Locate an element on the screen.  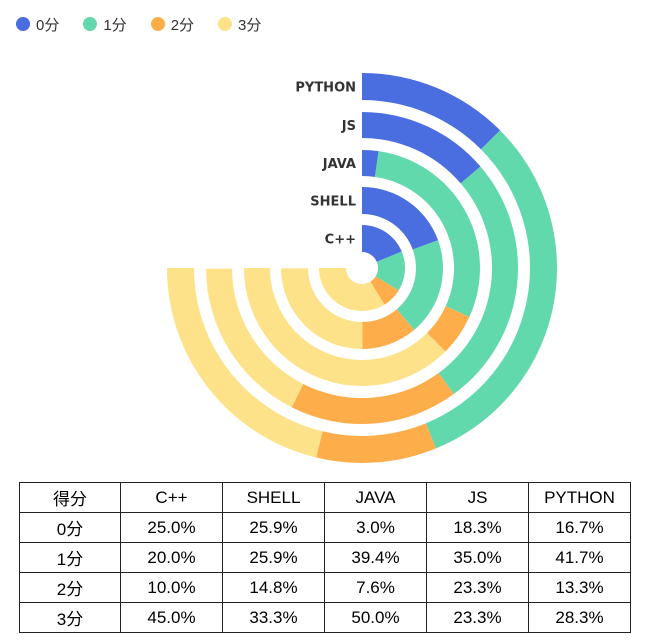
column-header: JS is located at coordinates (477, 497).